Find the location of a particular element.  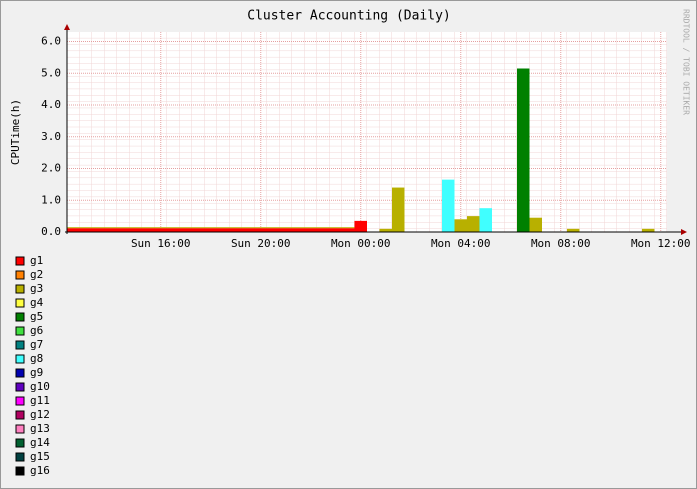

y-tick-label: 1.0 is located at coordinates (51, 199).